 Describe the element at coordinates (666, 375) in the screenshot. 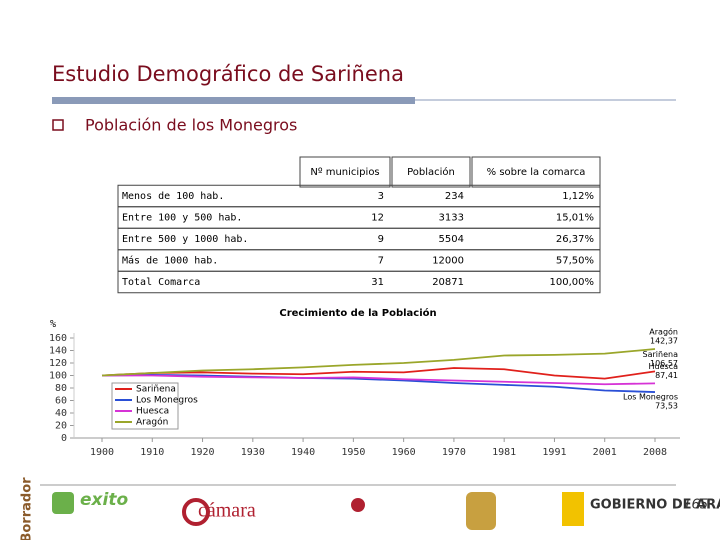

I see `end-value-label: 87,41` at that location.